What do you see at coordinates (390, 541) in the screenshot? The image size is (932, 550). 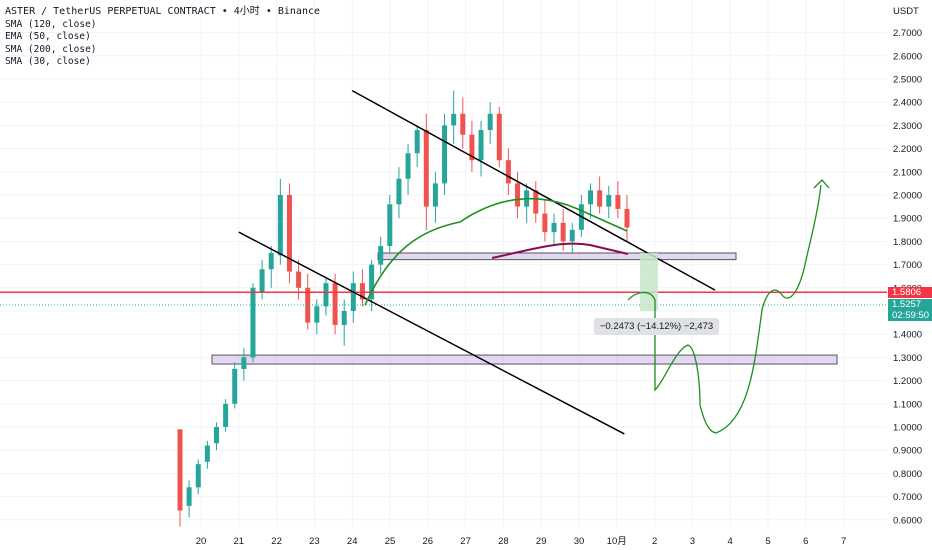 I see `time-tick-label: 25` at bounding box center [390, 541].